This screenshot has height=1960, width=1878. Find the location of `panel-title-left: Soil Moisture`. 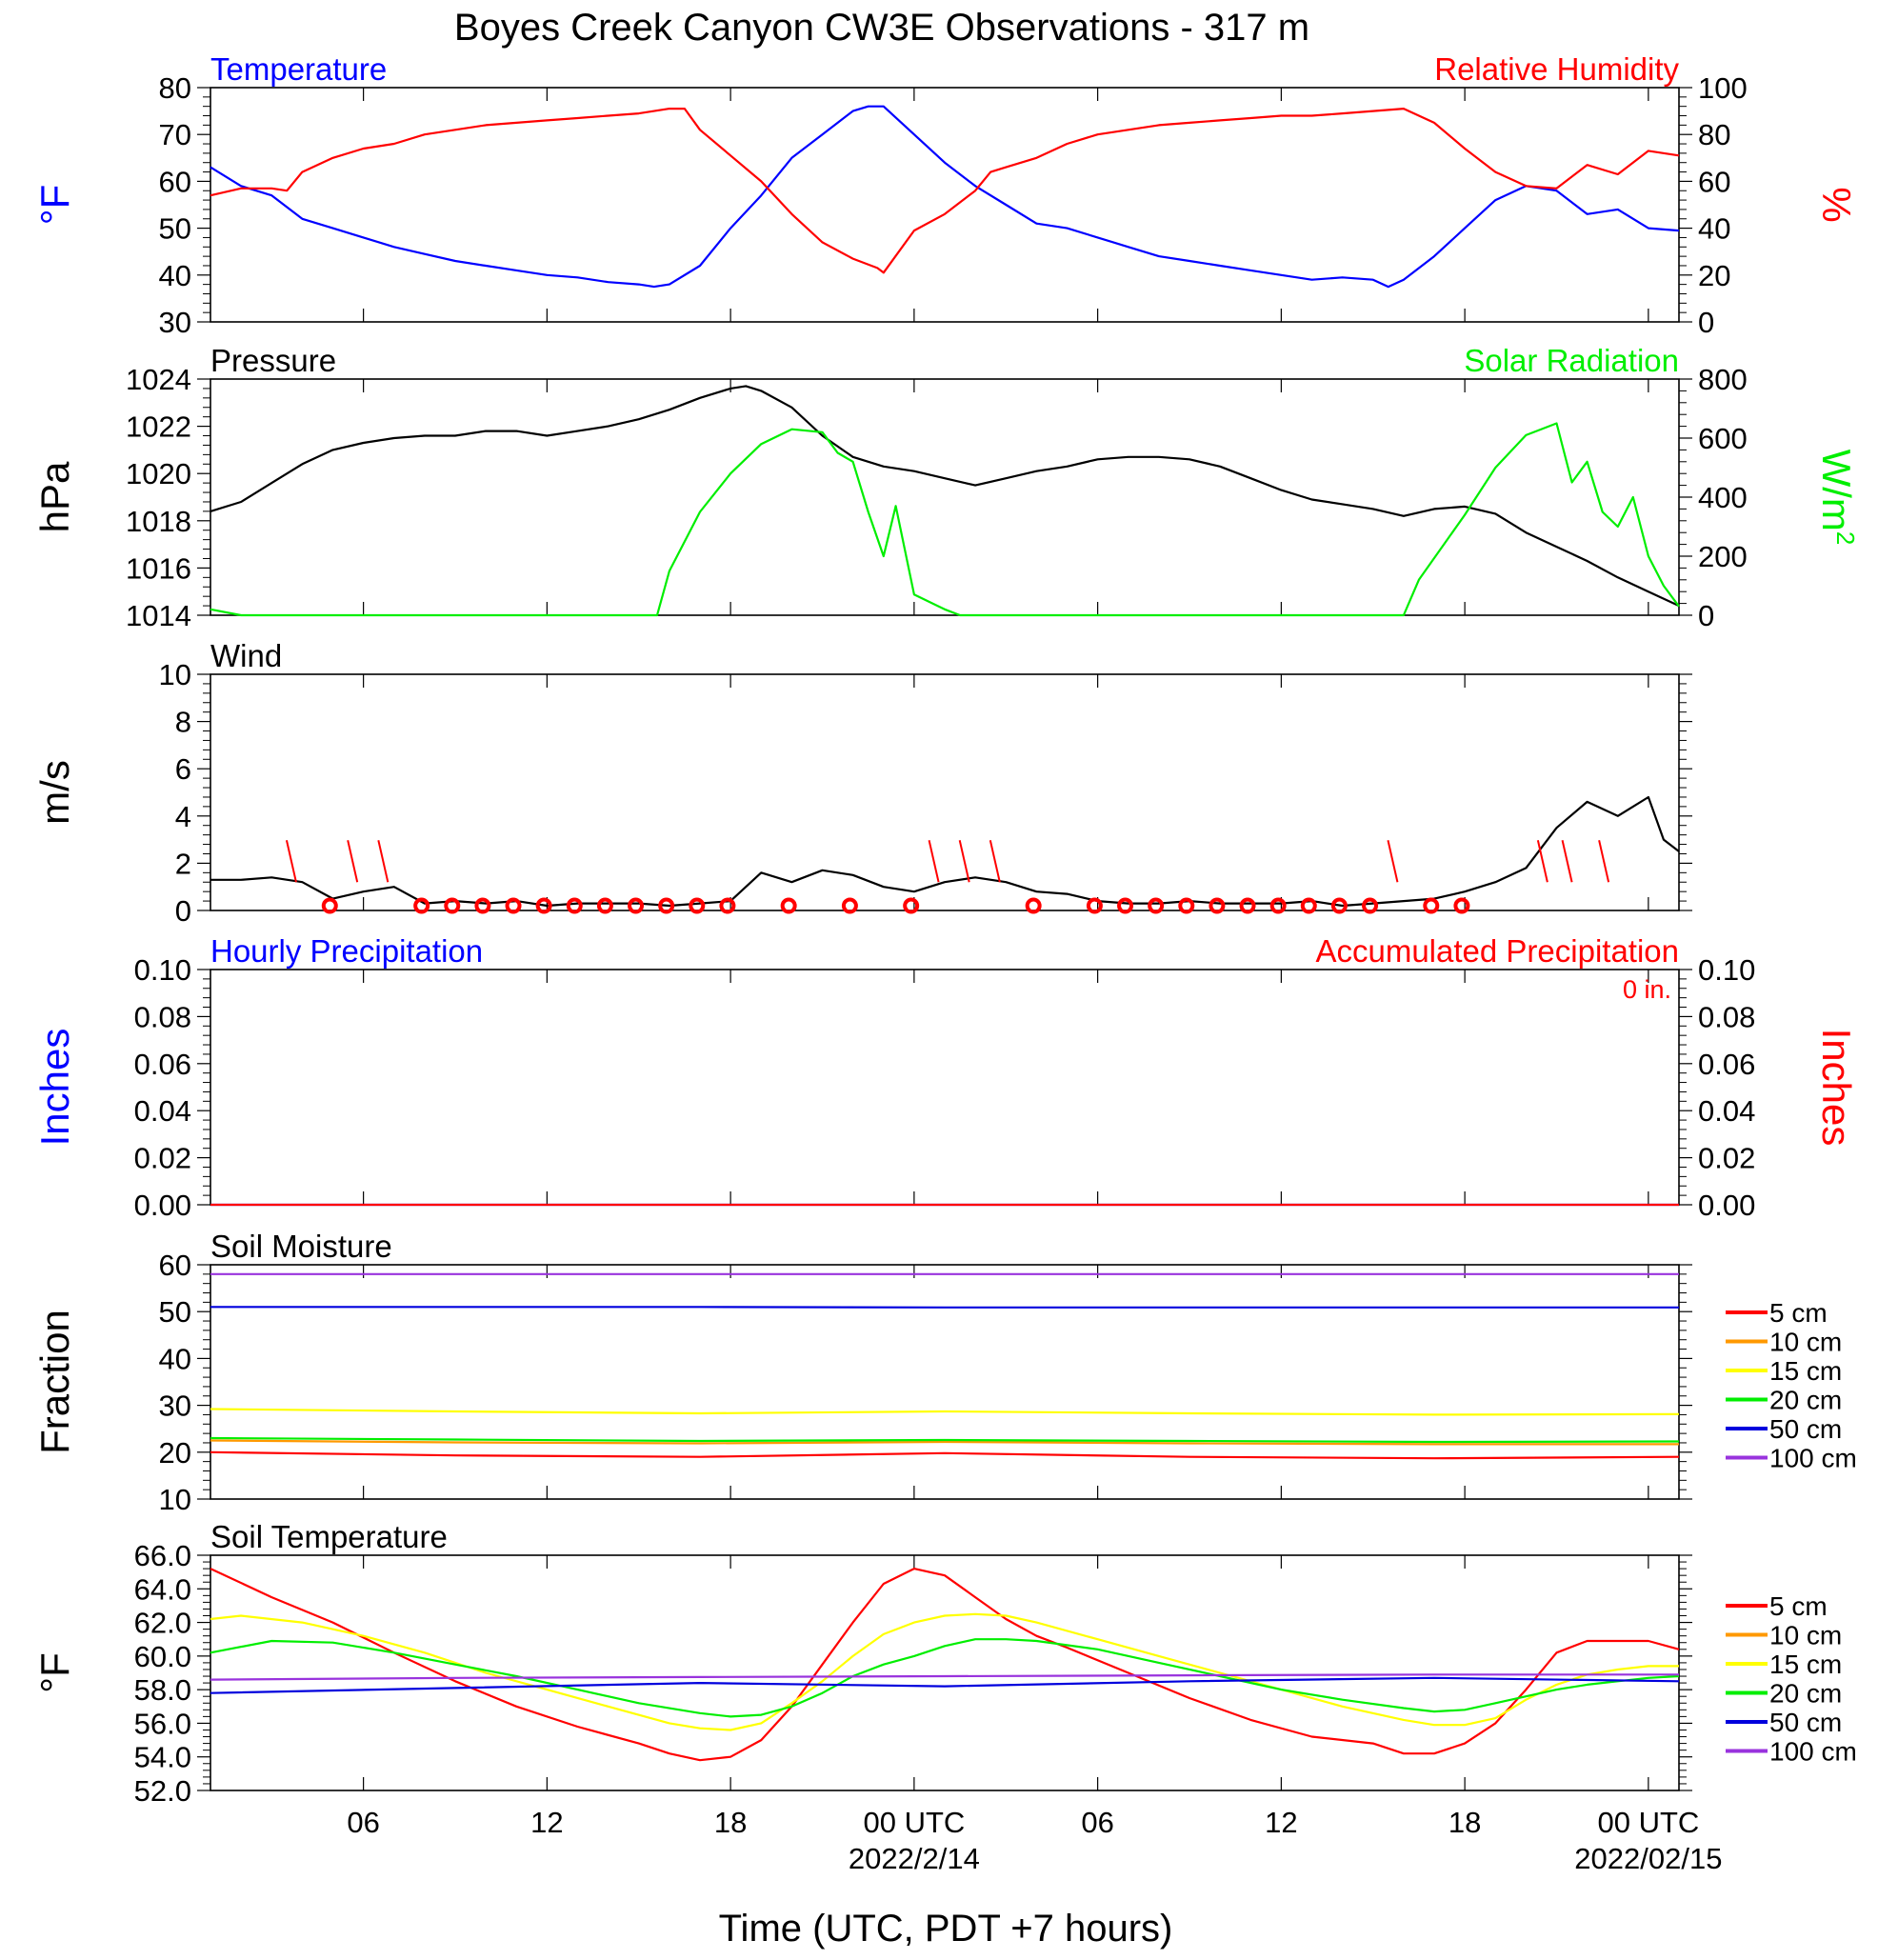

panel-title-left: Soil Moisture is located at coordinates (301, 1246).